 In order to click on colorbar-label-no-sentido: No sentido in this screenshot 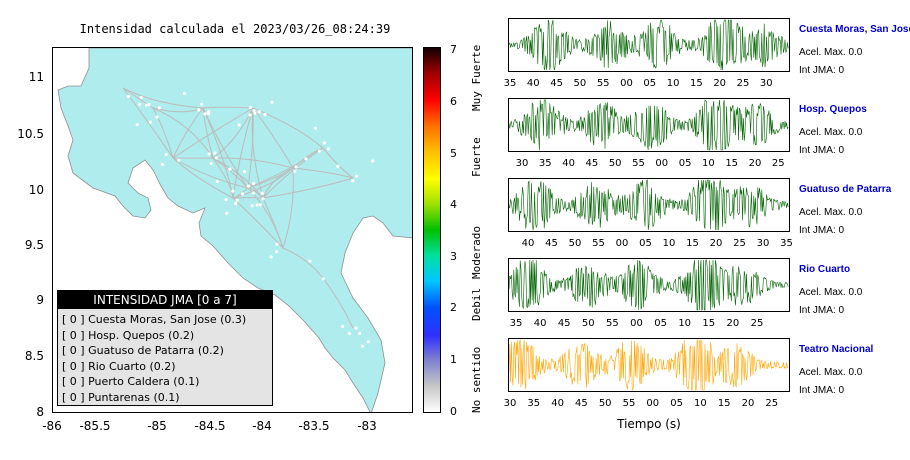, I will do `click(476, 379)`.